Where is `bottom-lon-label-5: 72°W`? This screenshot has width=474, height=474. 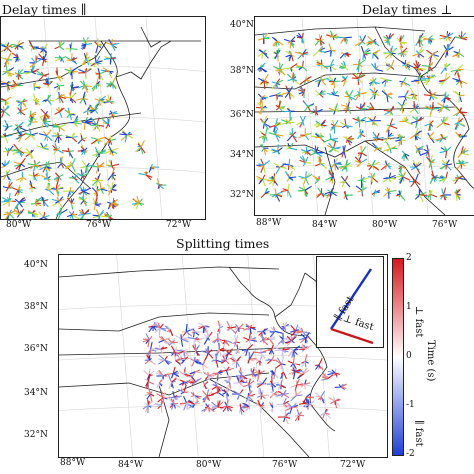 bottom-lon-label-5: 72°W is located at coordinates (353, 465).